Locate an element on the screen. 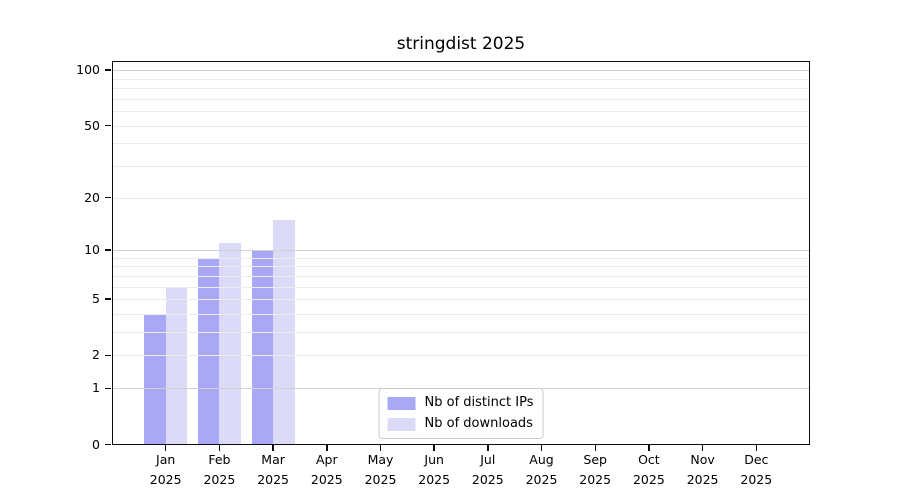 This screenshot has width=900, height=500. bar-nb-of-downloads-jan is located at coordinates (176, 365).